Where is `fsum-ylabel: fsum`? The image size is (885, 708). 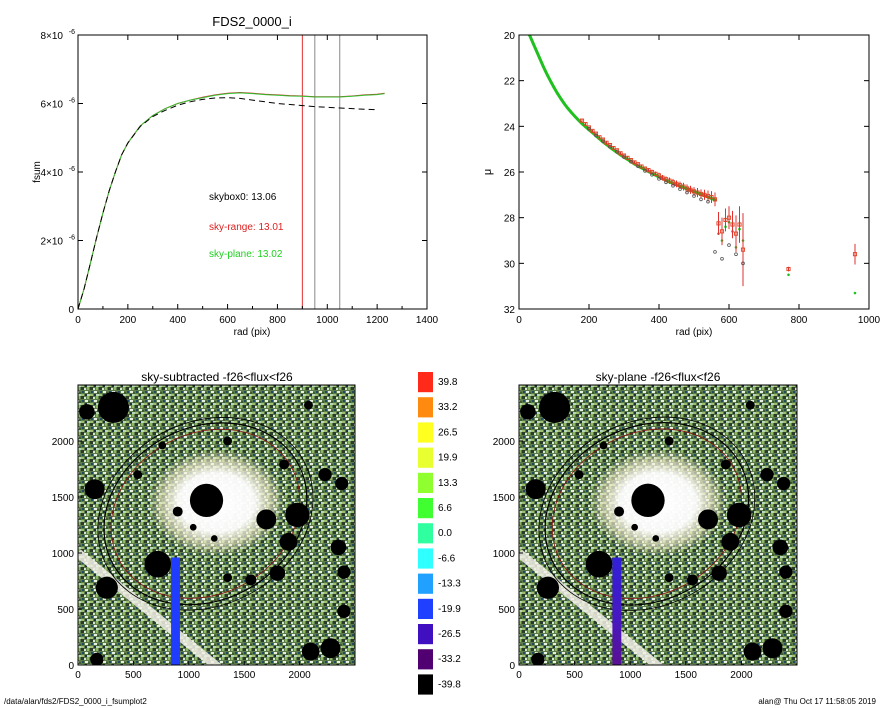 fsum-ylabel: fsum is located at coordinates (37, 172).